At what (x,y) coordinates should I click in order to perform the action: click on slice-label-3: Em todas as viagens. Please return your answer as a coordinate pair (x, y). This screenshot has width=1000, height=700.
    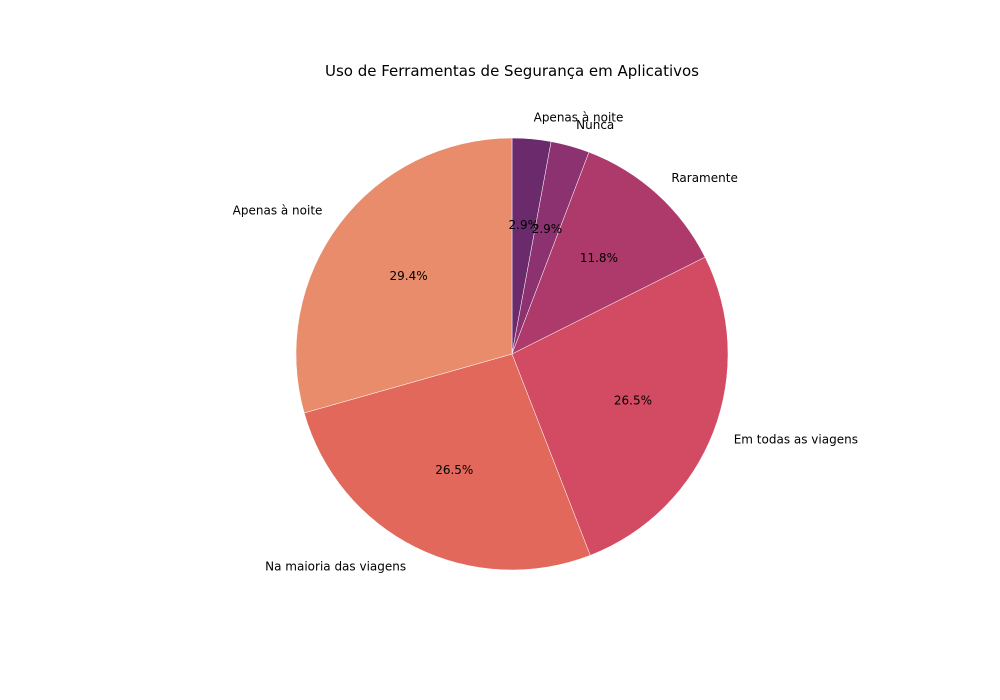
    Looking at the image, I should click on (796, 439).